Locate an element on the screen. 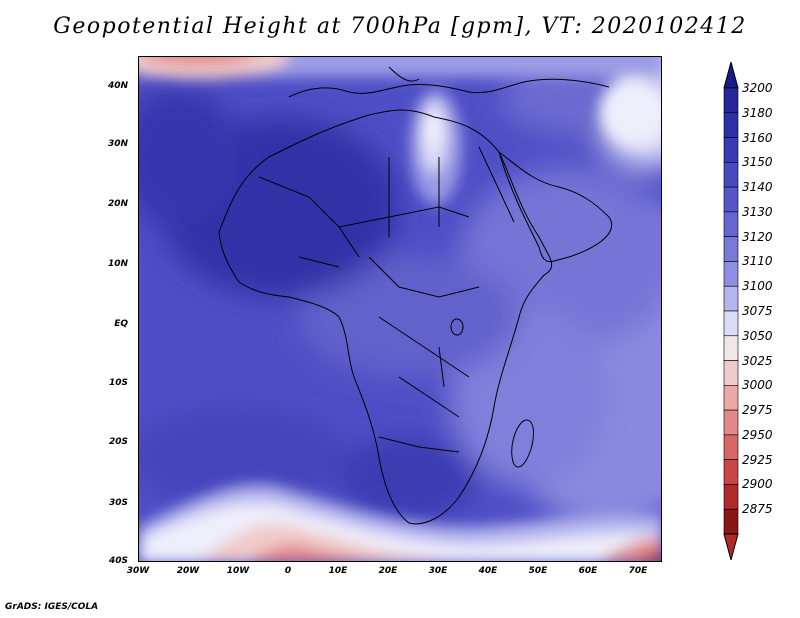  lon-label: 20E is located at coordinates (388, 571).